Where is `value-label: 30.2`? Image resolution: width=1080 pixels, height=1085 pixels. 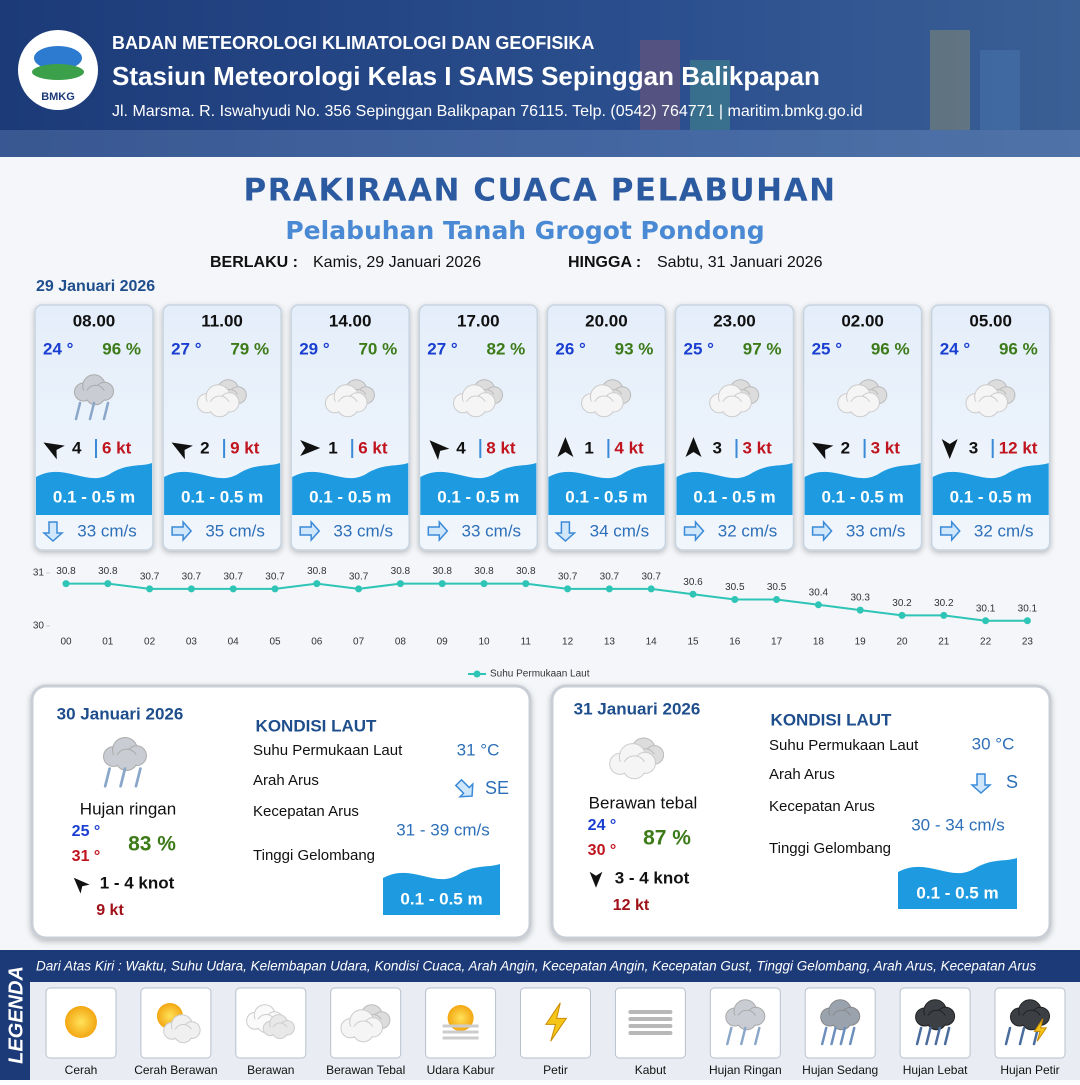 value-label: 30.2 is located at coordinates (944, 603).